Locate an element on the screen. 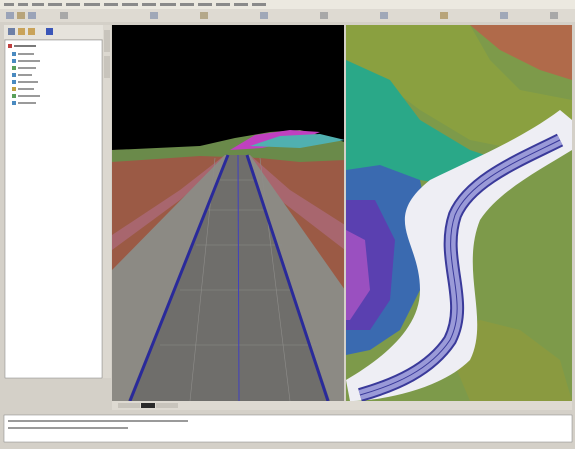 The image size is (575, 449). hill-teal is located at coordinates (297, 141).